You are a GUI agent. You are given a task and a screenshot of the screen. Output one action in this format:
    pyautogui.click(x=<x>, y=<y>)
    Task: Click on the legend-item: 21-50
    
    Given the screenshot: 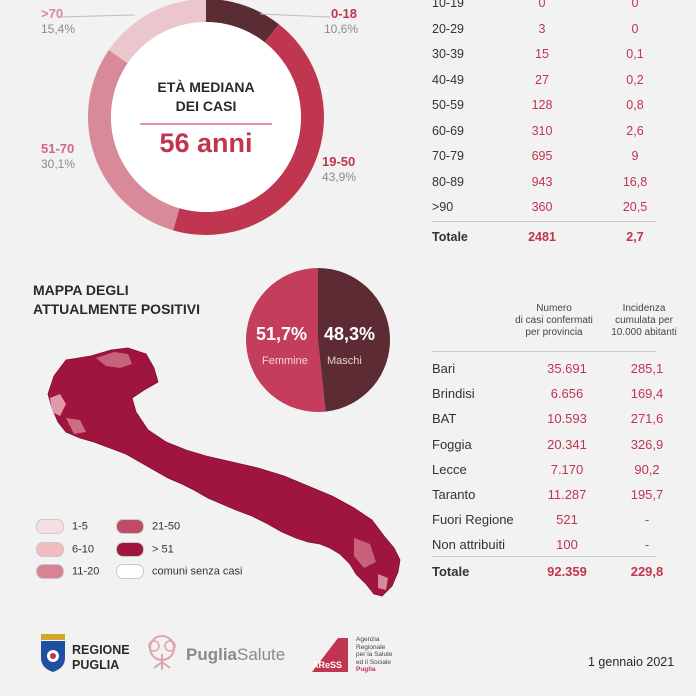 What is the action you would take?
    pyautogui.click(x=148, y=526)
    